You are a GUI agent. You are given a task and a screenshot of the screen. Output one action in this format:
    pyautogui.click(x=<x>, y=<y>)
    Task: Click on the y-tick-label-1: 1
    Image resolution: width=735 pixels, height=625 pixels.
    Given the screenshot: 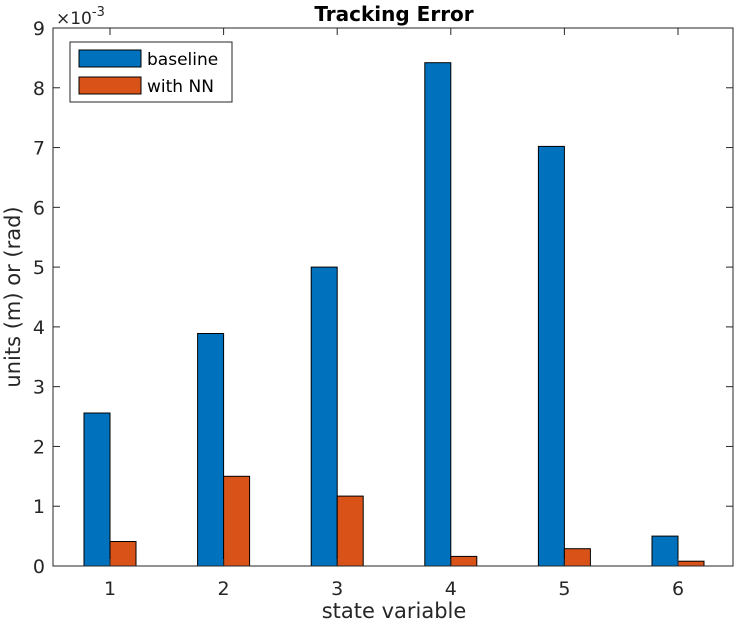 What is the action you would take?
    pyautogui.click(x=39, y=507)
    